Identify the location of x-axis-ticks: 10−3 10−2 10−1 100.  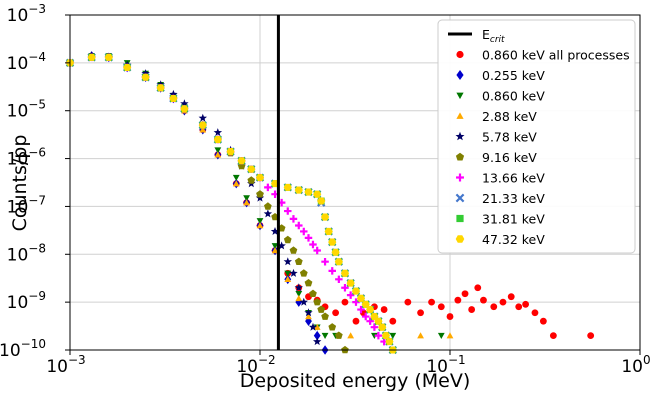
(348, 363).